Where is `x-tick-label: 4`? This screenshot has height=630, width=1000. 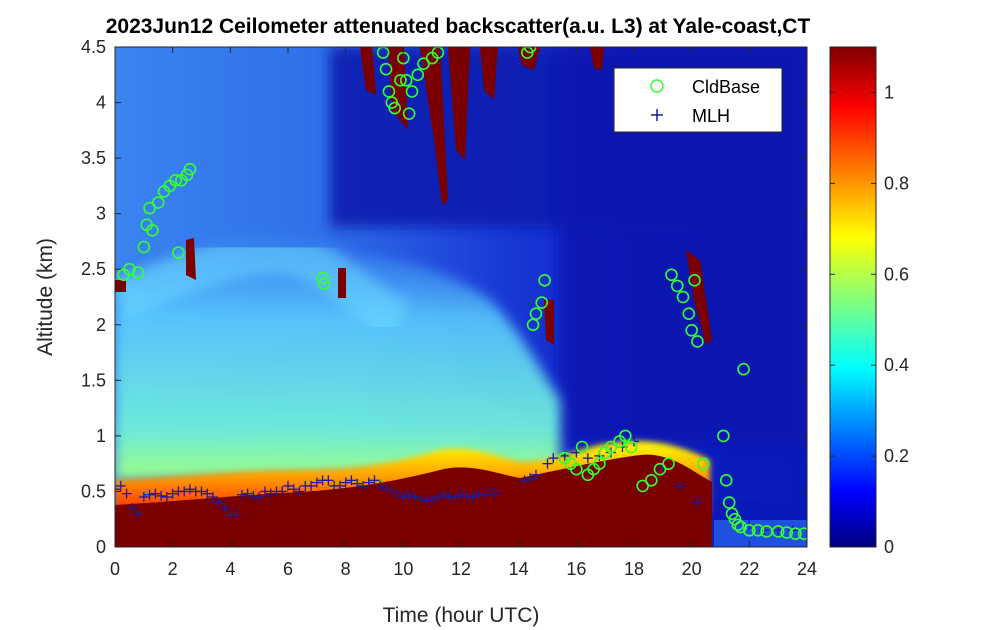
x-tick-label: 4 is located at coordinates (230, 569).